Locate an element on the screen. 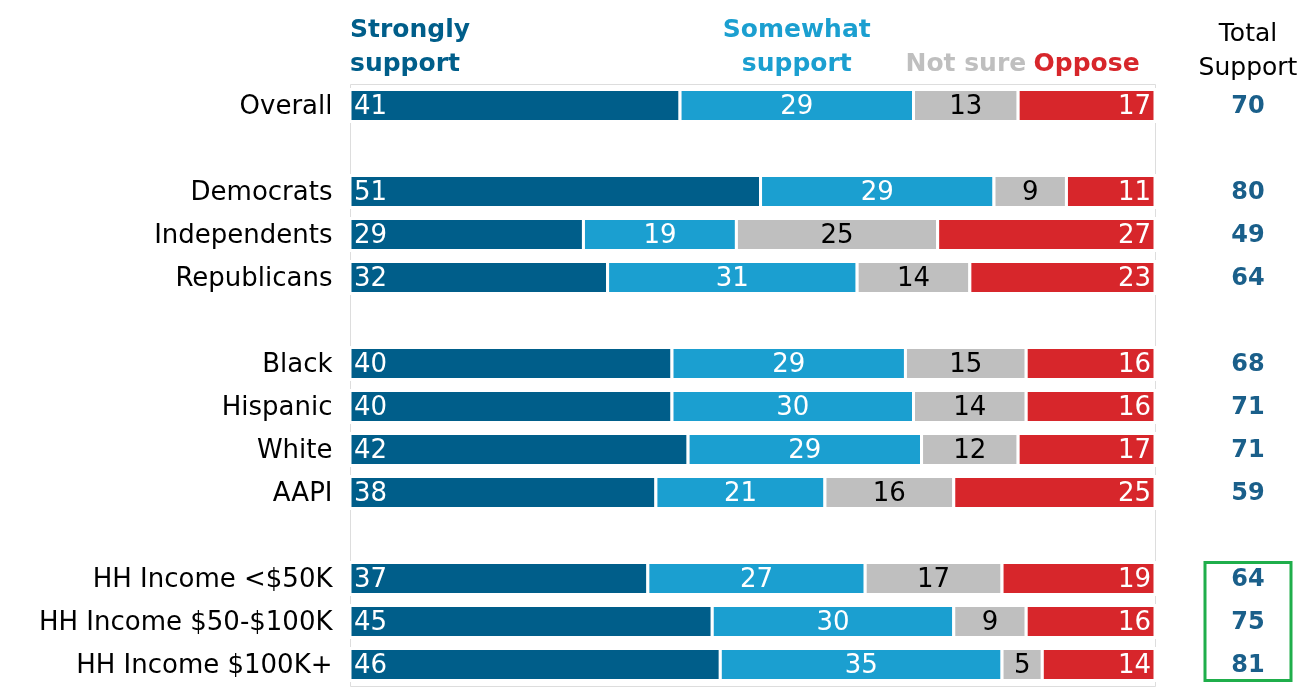 This screenshot has width=1304, height=688. data-label: 46 is located at coordinates (371, 663).